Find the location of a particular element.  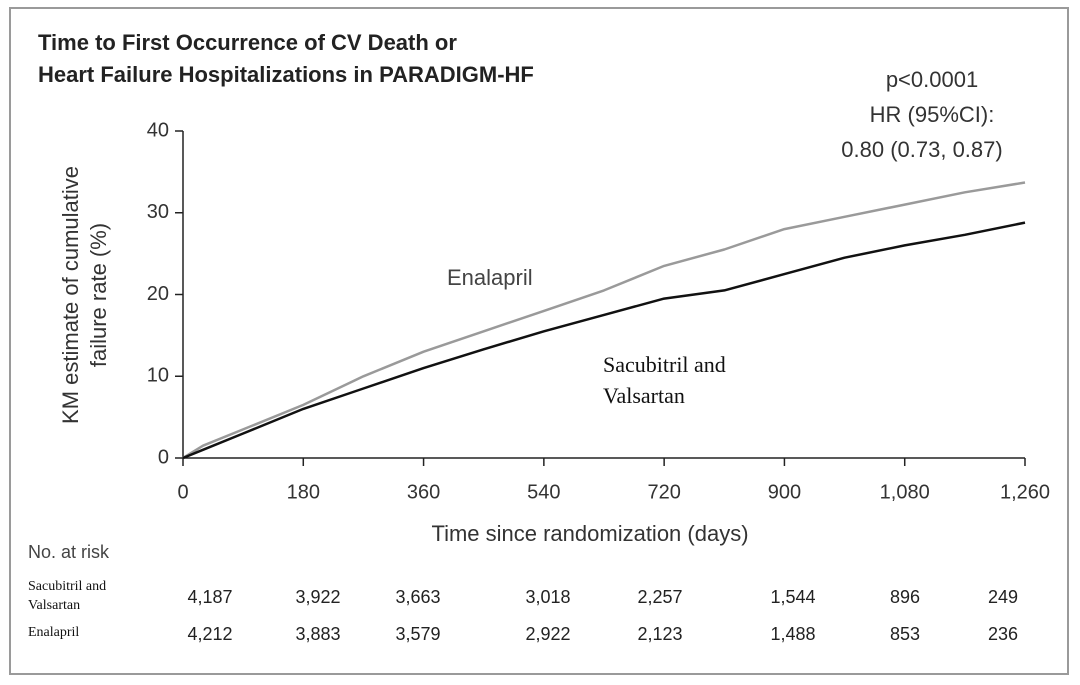

y-axis-label: KM estimate of cumulative is located at coordinates (70, 295).